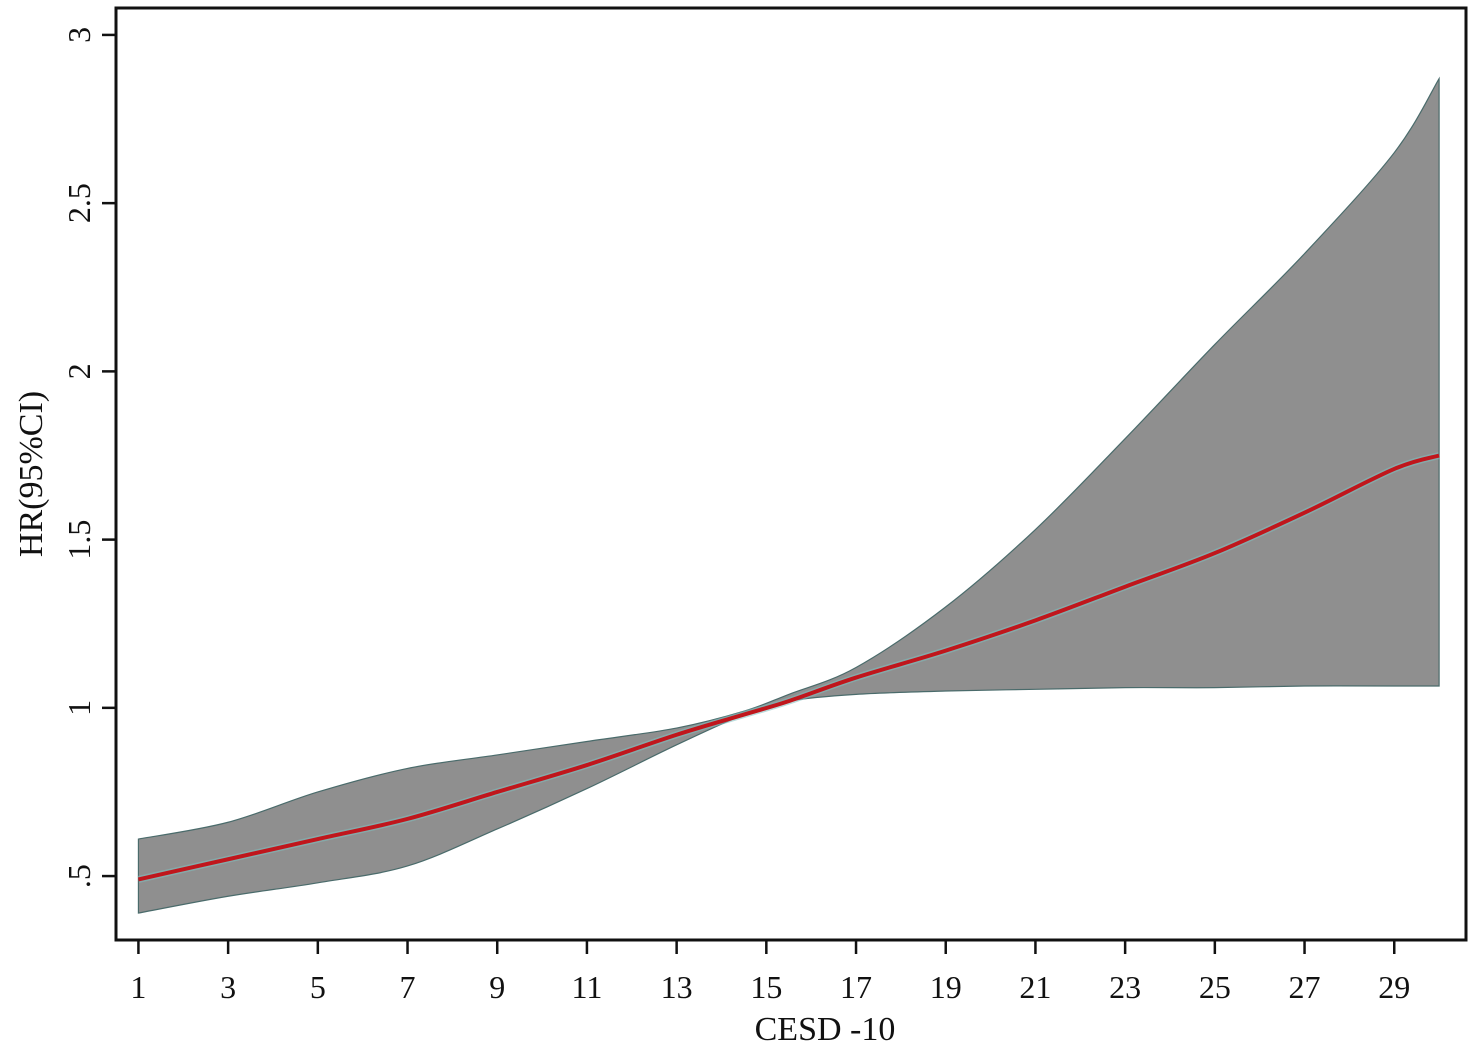 This screenshot has width=1476, height=1050. What do you see at coordinates (79, 35) in the screenshot?
I see `y-tick-label: 3` at bounding box center [79, 35].